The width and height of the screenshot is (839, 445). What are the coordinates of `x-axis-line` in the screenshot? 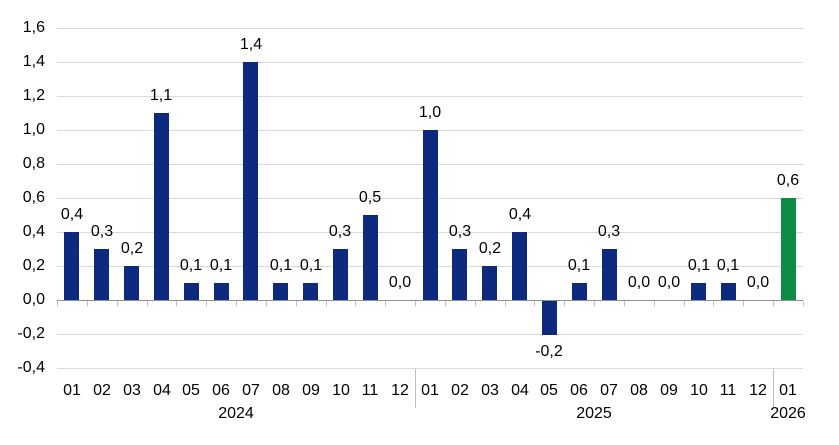 It's located at (430, 300).